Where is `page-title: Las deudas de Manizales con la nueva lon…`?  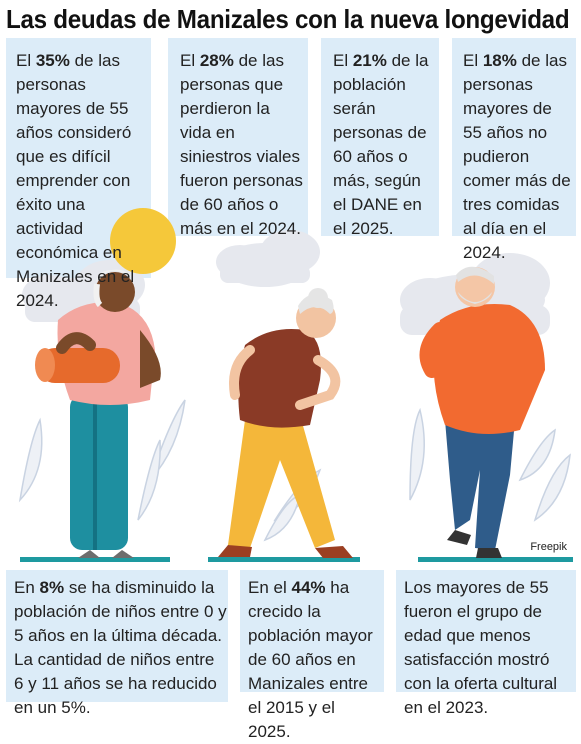 page-title: Las deudas de Manizales con la nueva lon… is located at coordinates (288, 19).